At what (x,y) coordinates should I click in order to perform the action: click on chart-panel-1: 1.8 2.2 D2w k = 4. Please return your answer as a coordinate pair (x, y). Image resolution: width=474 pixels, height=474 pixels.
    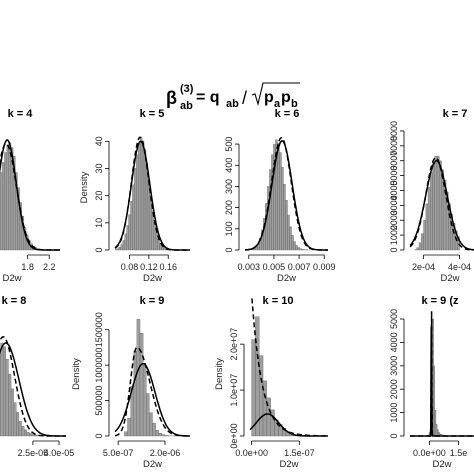
    Looking at the image, I should click on (30, 196).